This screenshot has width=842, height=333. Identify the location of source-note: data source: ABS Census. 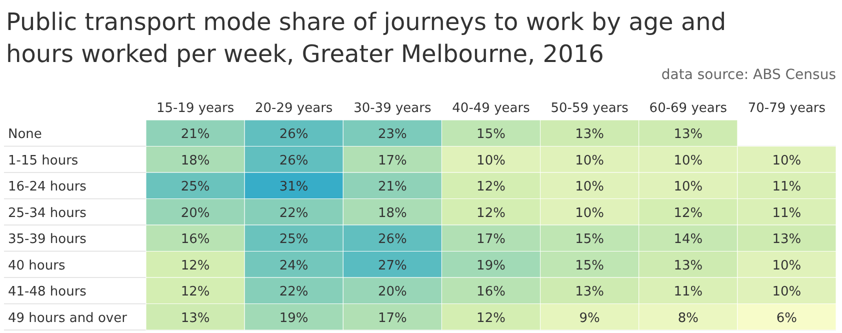
(748, 75).